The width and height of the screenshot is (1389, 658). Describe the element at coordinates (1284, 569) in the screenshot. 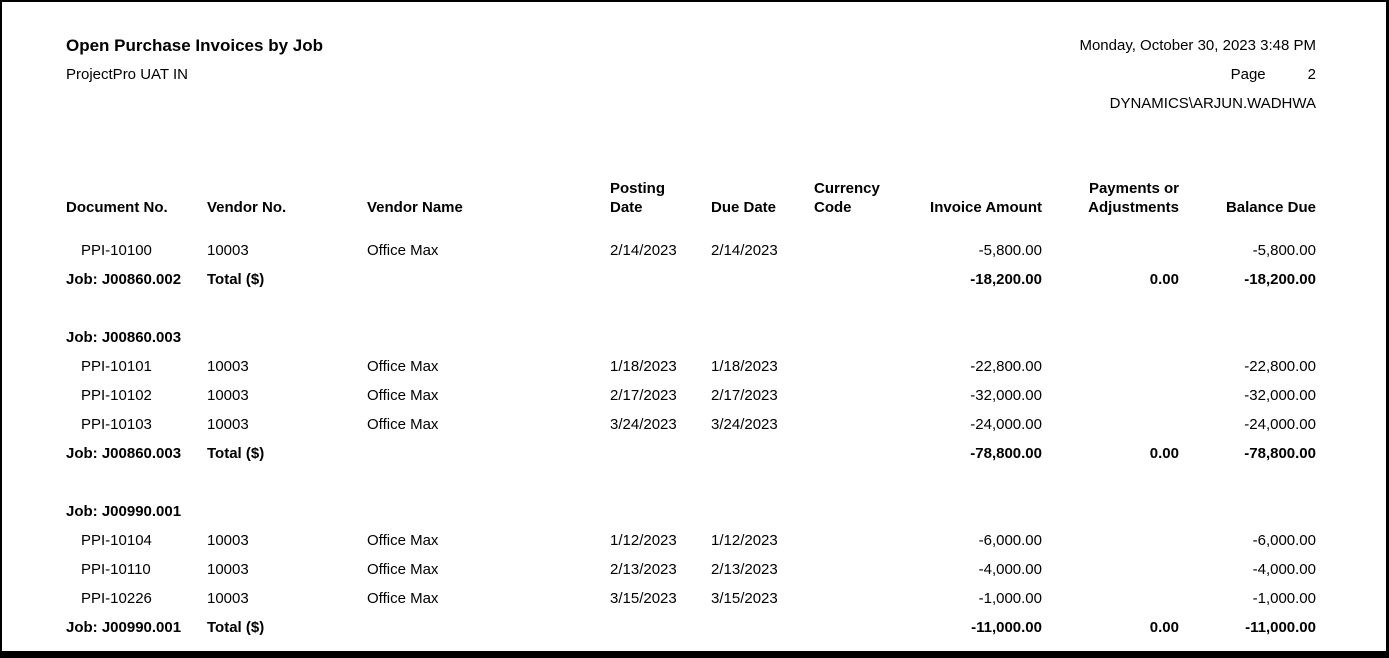

I see `balance-due-cell: -4,000.00` at that location.